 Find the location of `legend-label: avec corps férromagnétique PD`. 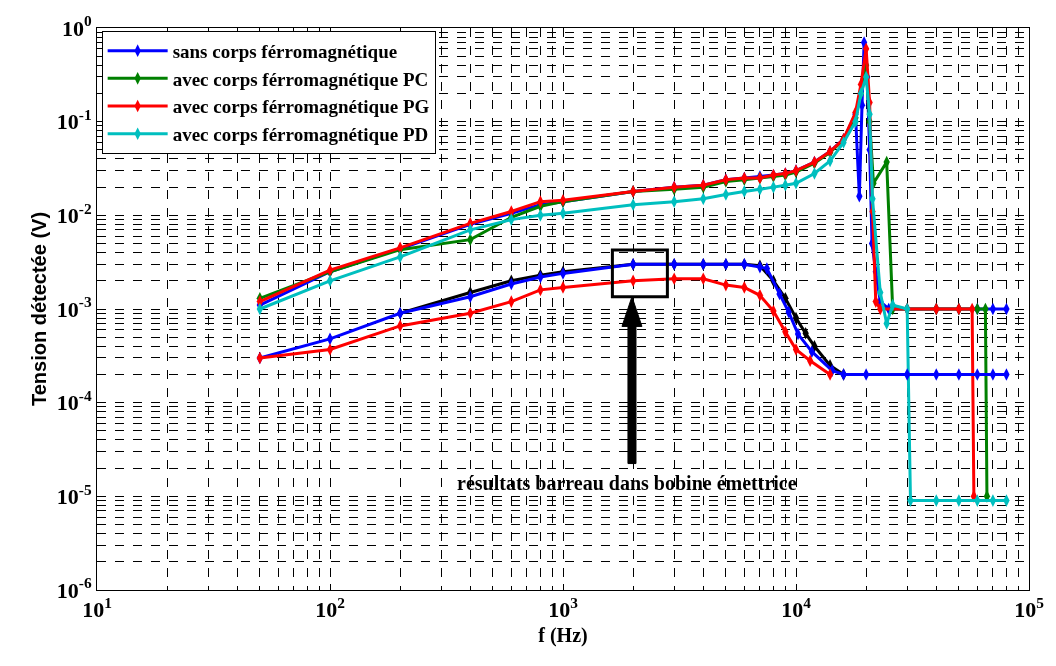

legend-label: avec corps férromagnétique PD is located at coordinates (300, 135).